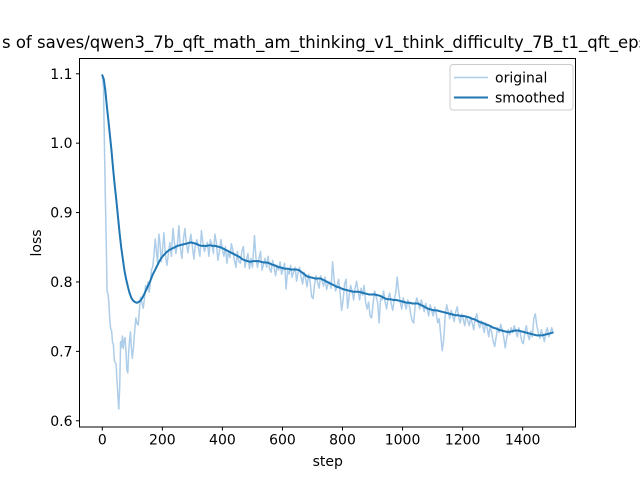 The image size is (640, 480). Describe the element at coordinates (222, 441) in the screenshot. I see `x-tick-label: 400` at that location.